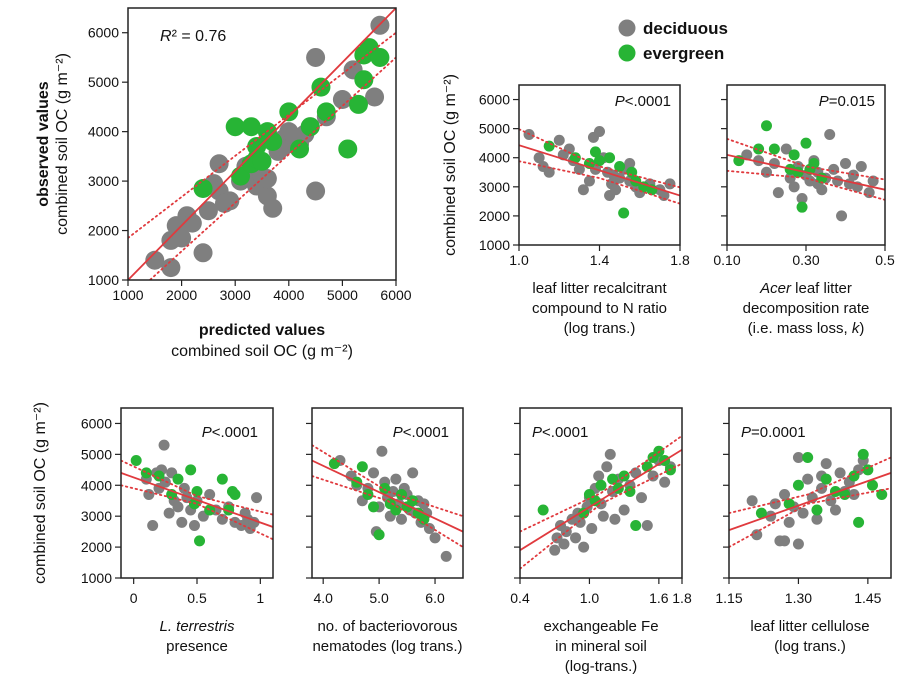 This screenshot has width=901, height=682. Describe the element at coordinates (395, 295) in the screenshot. I see `xtick-label: 6000` at that location.